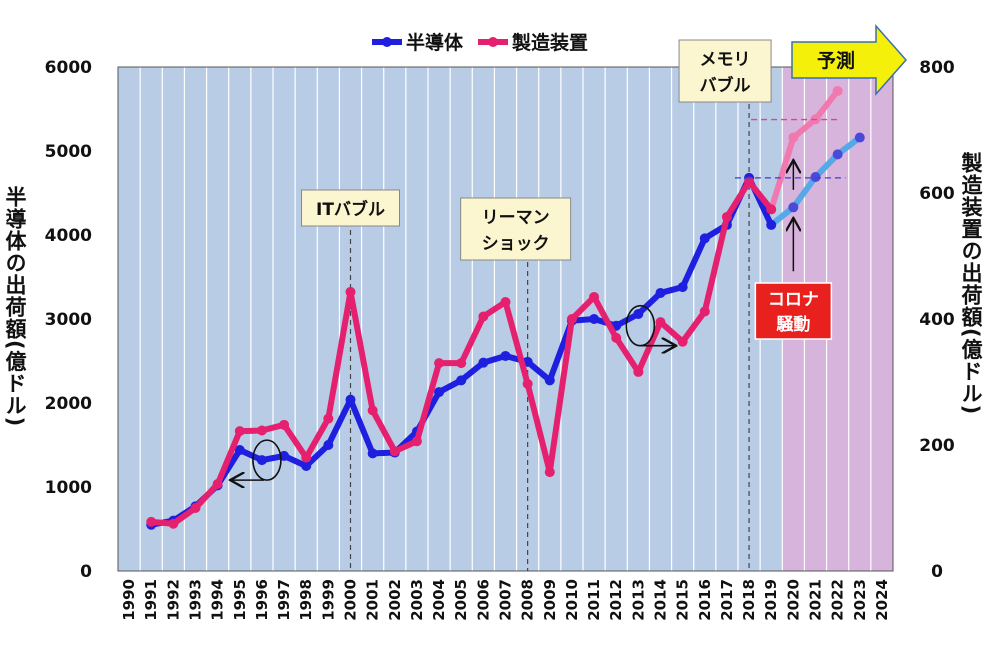  I want to click on corona-callout-text: 騒動, so click(793, 324).